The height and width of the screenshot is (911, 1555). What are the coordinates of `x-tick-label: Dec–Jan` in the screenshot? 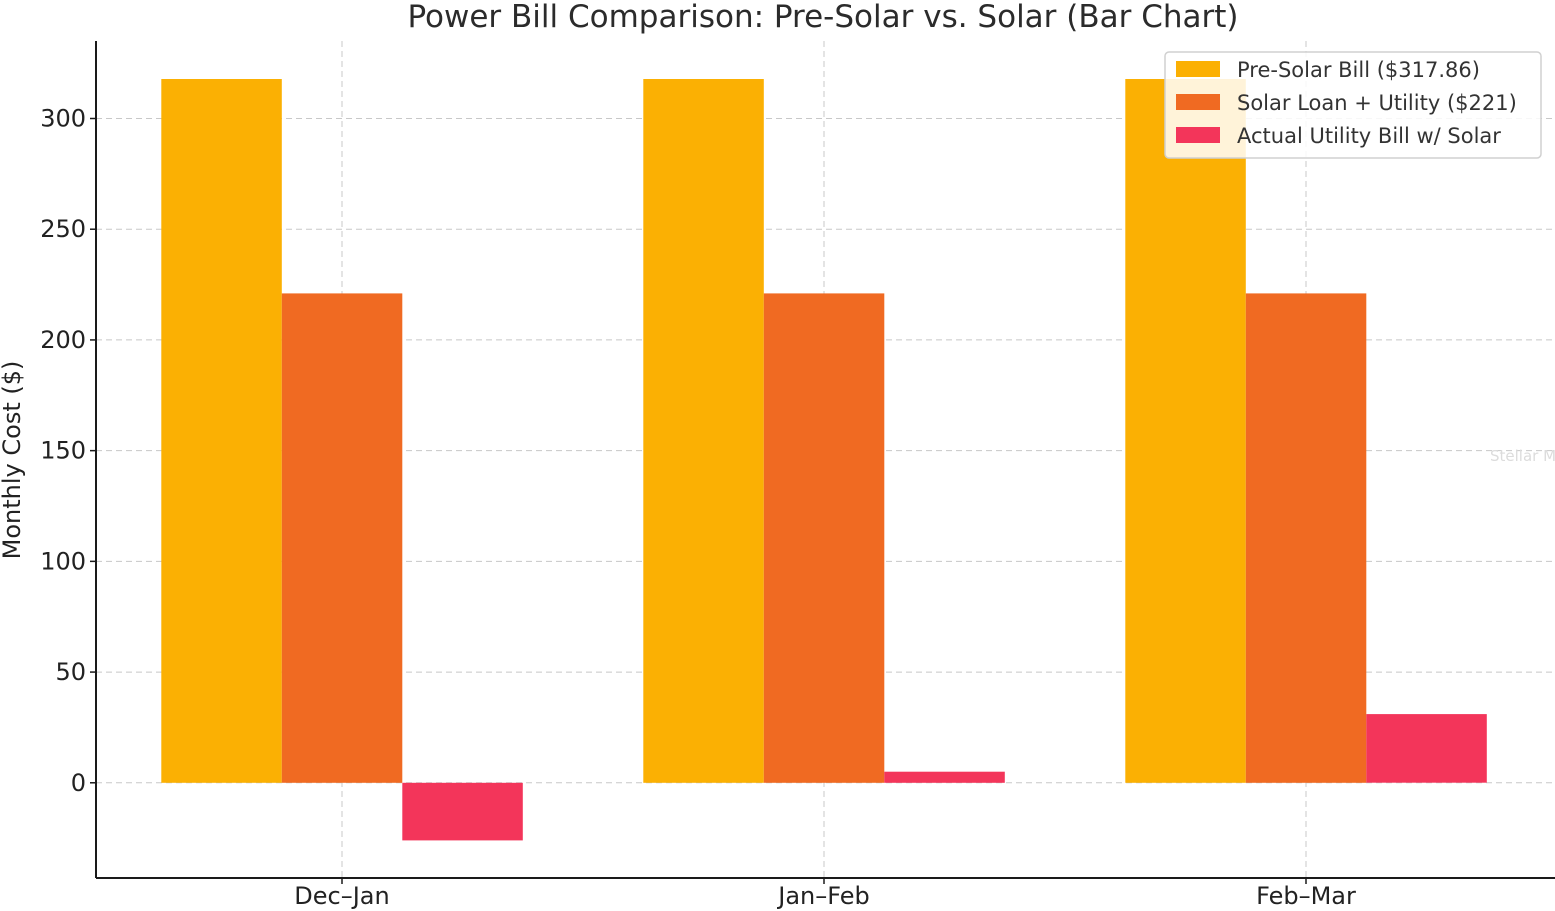 It's located at (341, 896).